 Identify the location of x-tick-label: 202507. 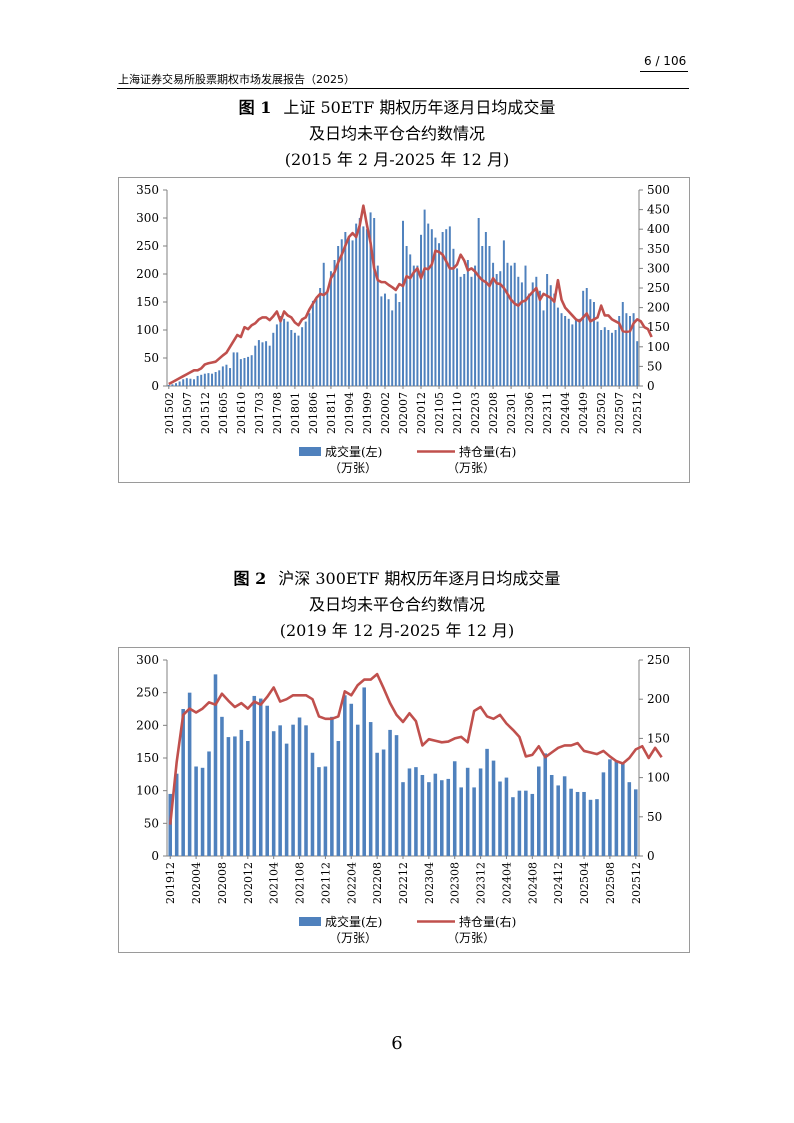
(619, 413).